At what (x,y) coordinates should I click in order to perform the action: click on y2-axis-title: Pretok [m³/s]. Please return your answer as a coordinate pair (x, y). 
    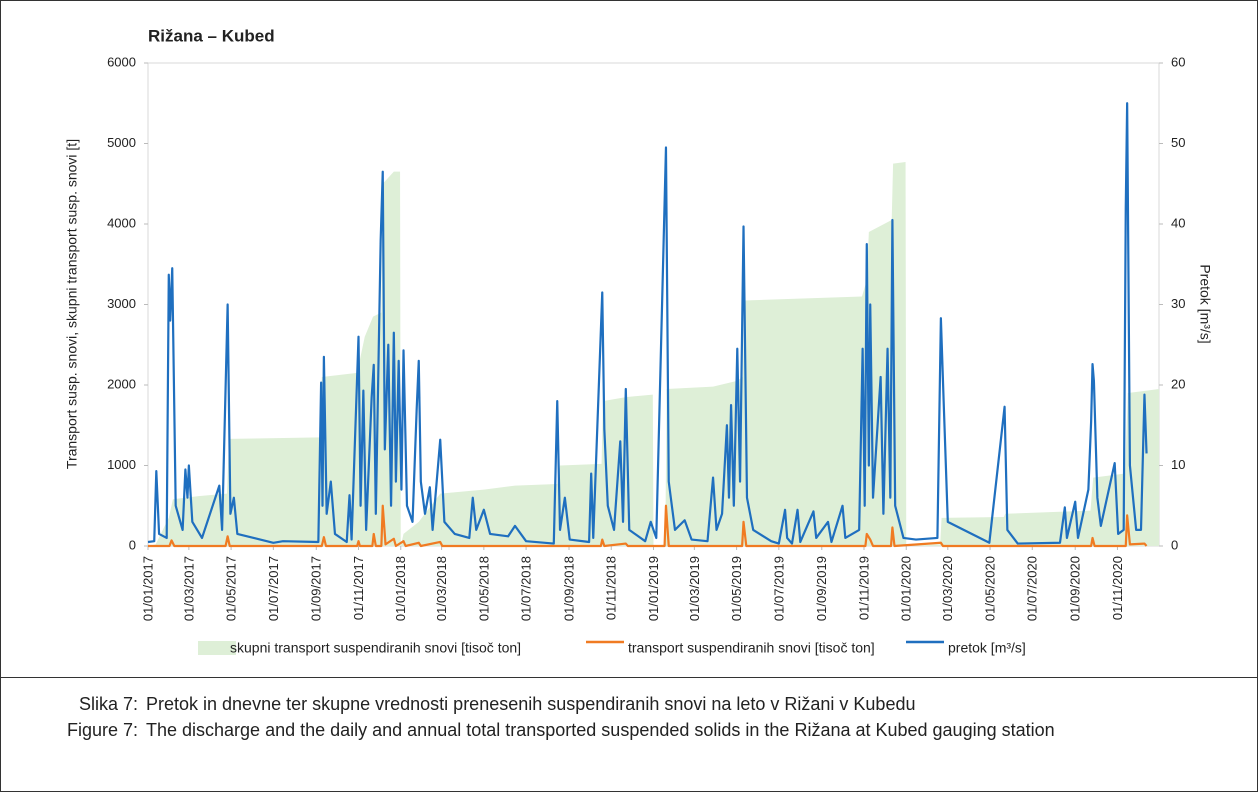
    Looking at the image, I should click on (1205, 303).